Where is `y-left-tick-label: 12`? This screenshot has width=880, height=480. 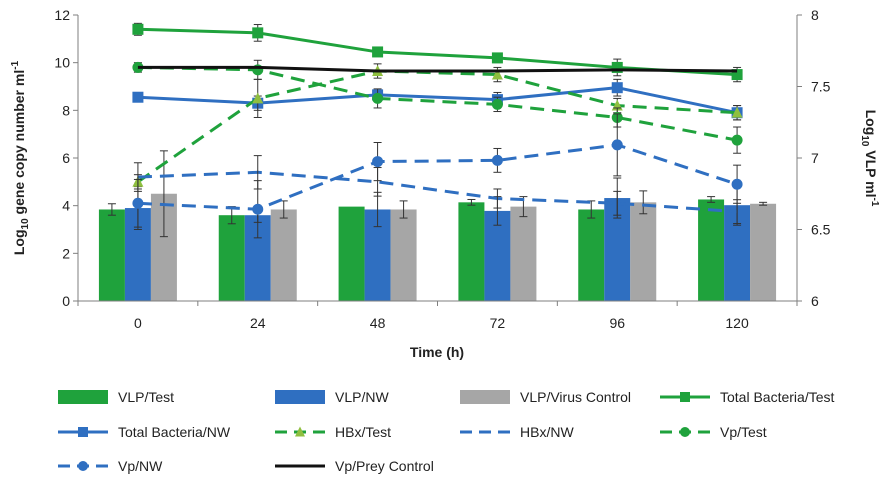
y-left-tick-label: 12 is located at coordinates (62, 15).